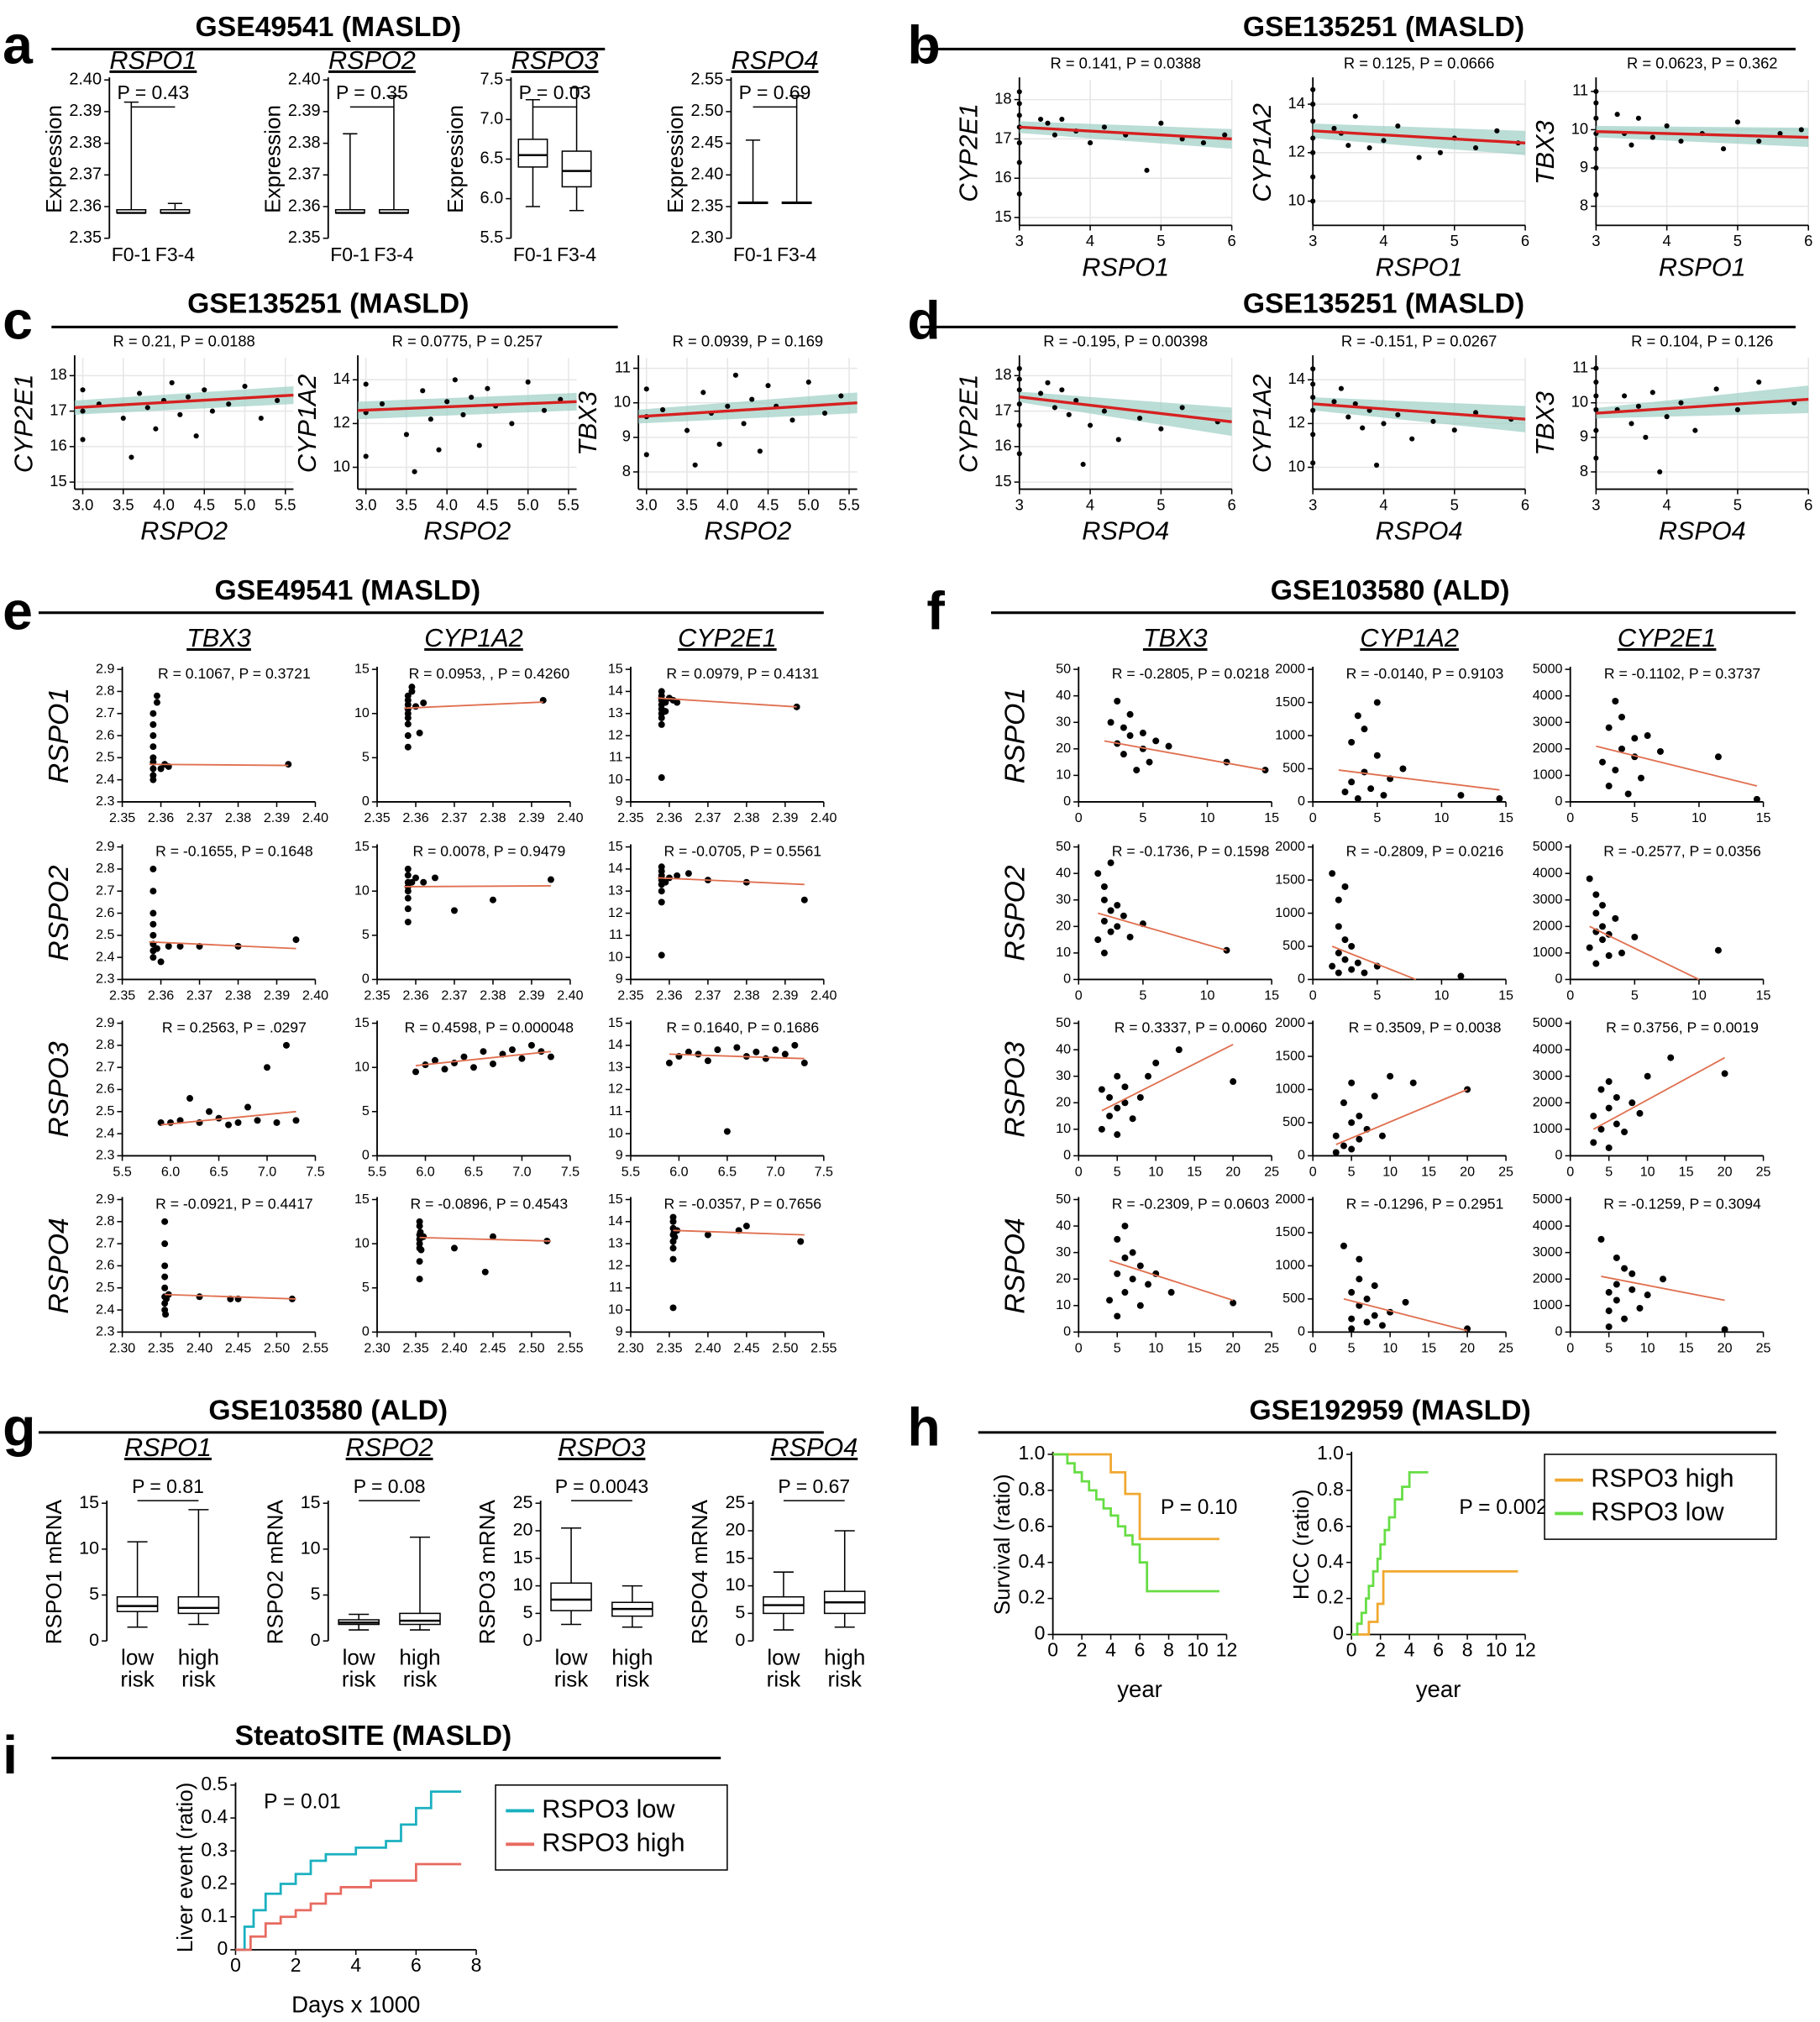 This screenshot has width=1820, height=2022. I want to click on x-tick-label: 0, so click(1079, 1348).